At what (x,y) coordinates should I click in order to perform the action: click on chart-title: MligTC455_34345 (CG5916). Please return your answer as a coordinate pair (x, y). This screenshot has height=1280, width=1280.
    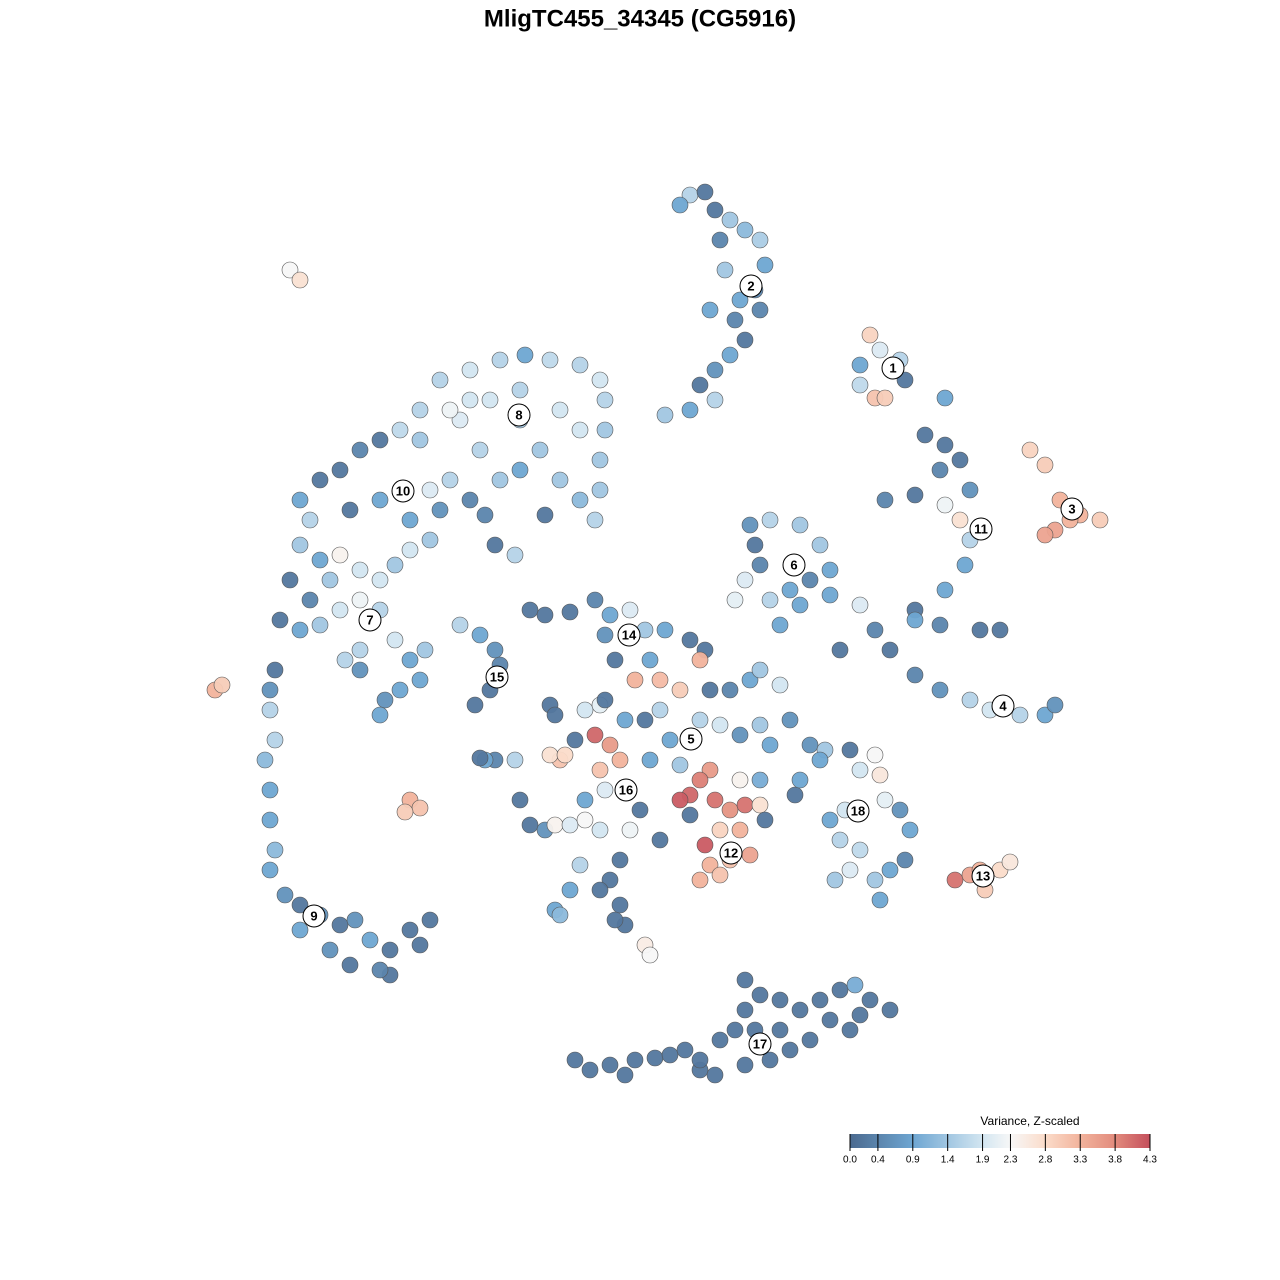
    Looking at the image, I should click on (640, 18).